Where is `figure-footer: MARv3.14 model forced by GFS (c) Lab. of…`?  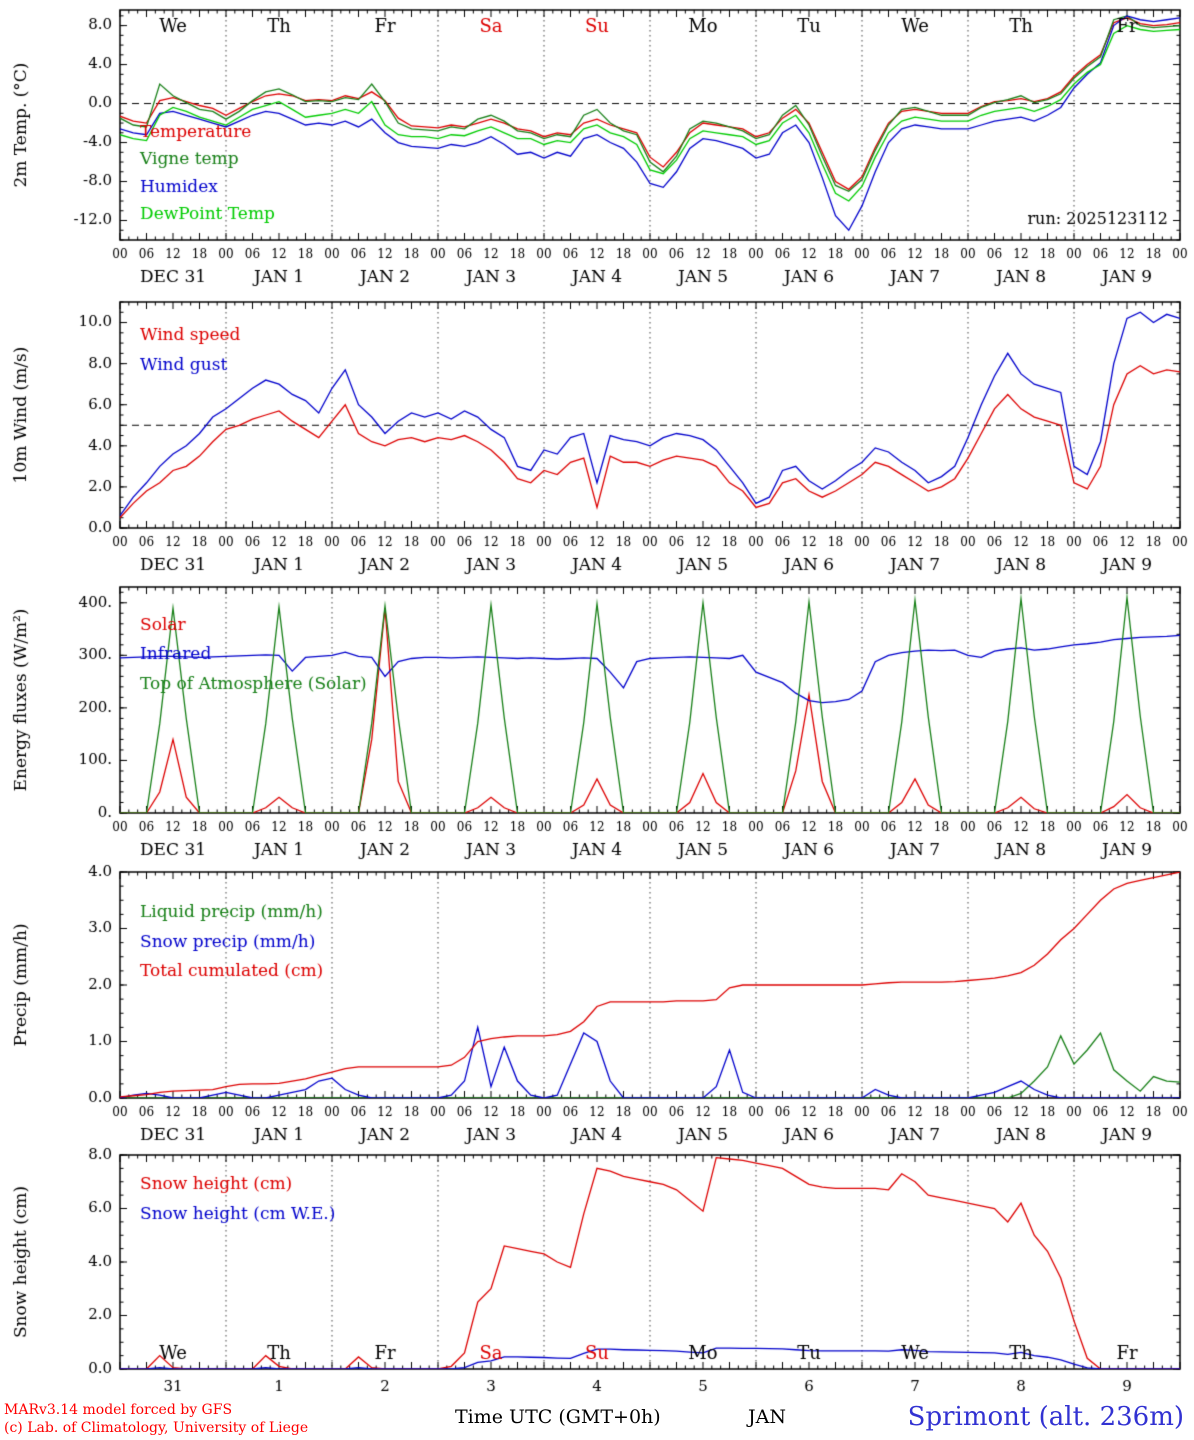
figure-footer: MARv3.14 model forced by GFS (c) Lab. of… is located at coordinates (597, 1420).